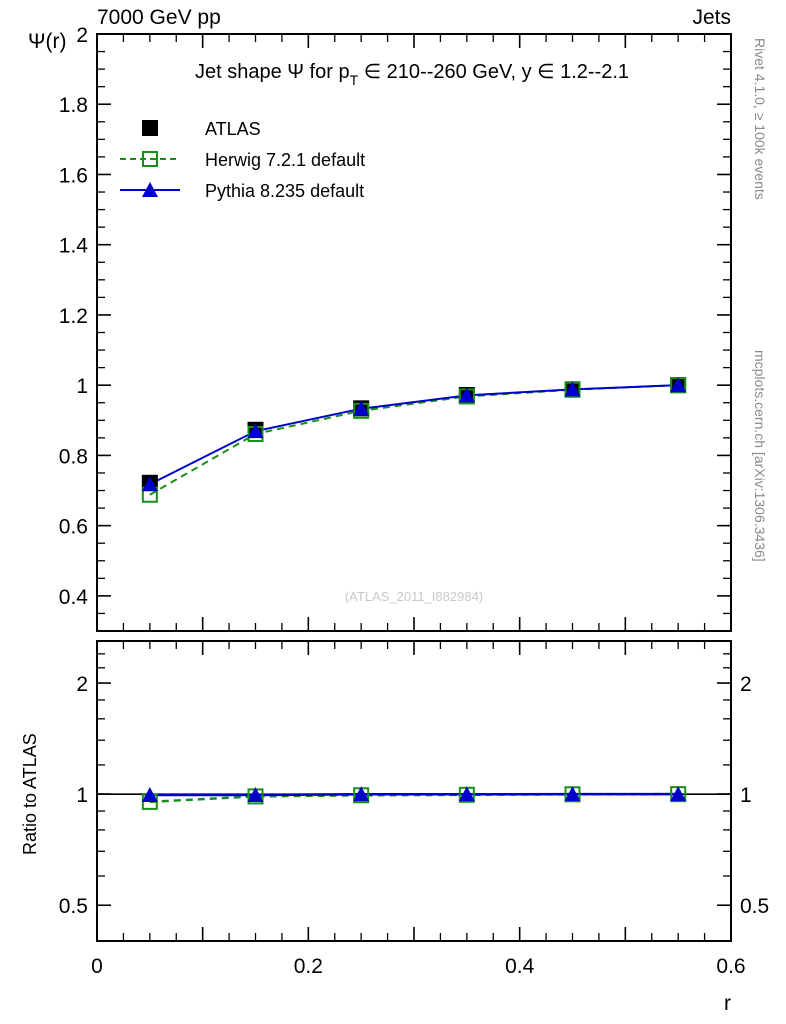  What do you see at coordinates (82, 35) in the screenshot?
I see `main-y-tick-label: 2` at bounding box center [82, 35].